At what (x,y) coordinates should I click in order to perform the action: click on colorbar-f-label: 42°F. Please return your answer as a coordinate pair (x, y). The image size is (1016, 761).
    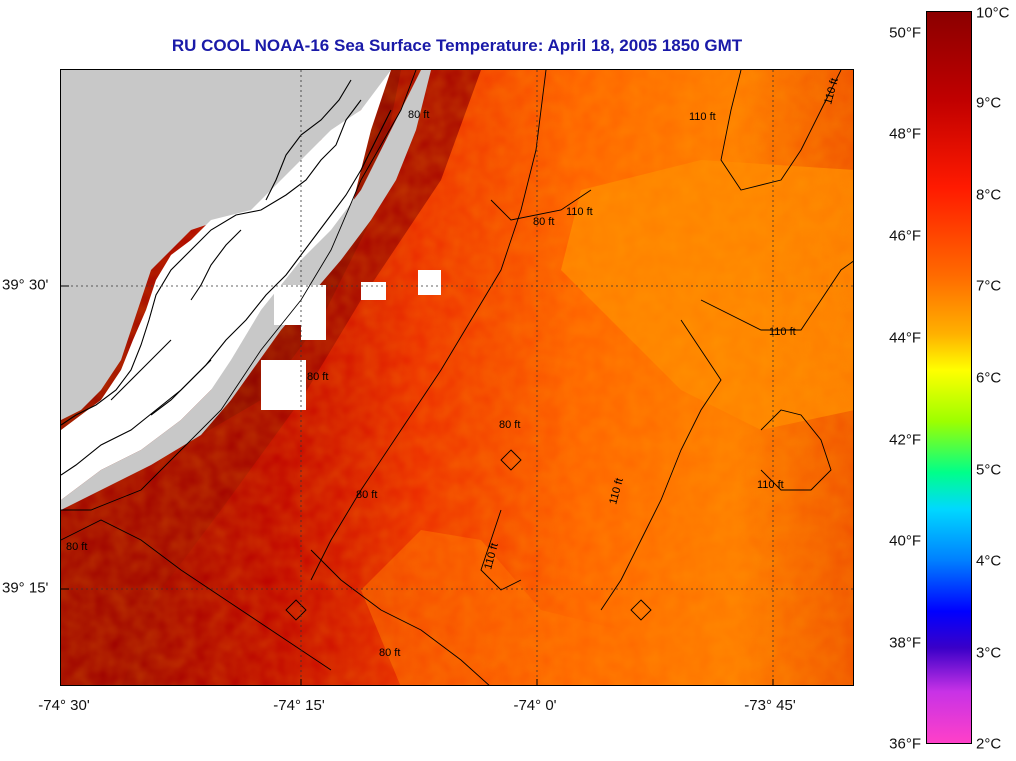
    Looking at the image, I should click on (905, 440).